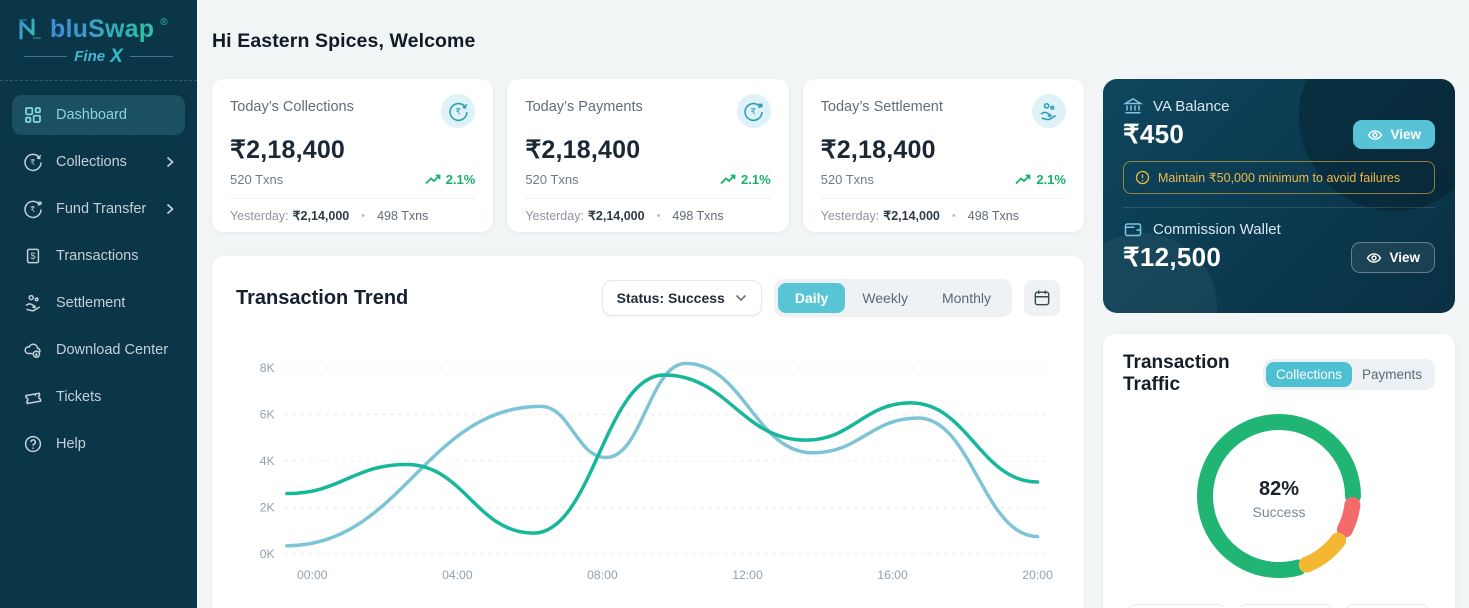 The image size is (1469, 608). What do you see at coordinates (966, 298) in the screenshot?
I see `tab-monthly: Monthly` at bounding box center [966, 298].